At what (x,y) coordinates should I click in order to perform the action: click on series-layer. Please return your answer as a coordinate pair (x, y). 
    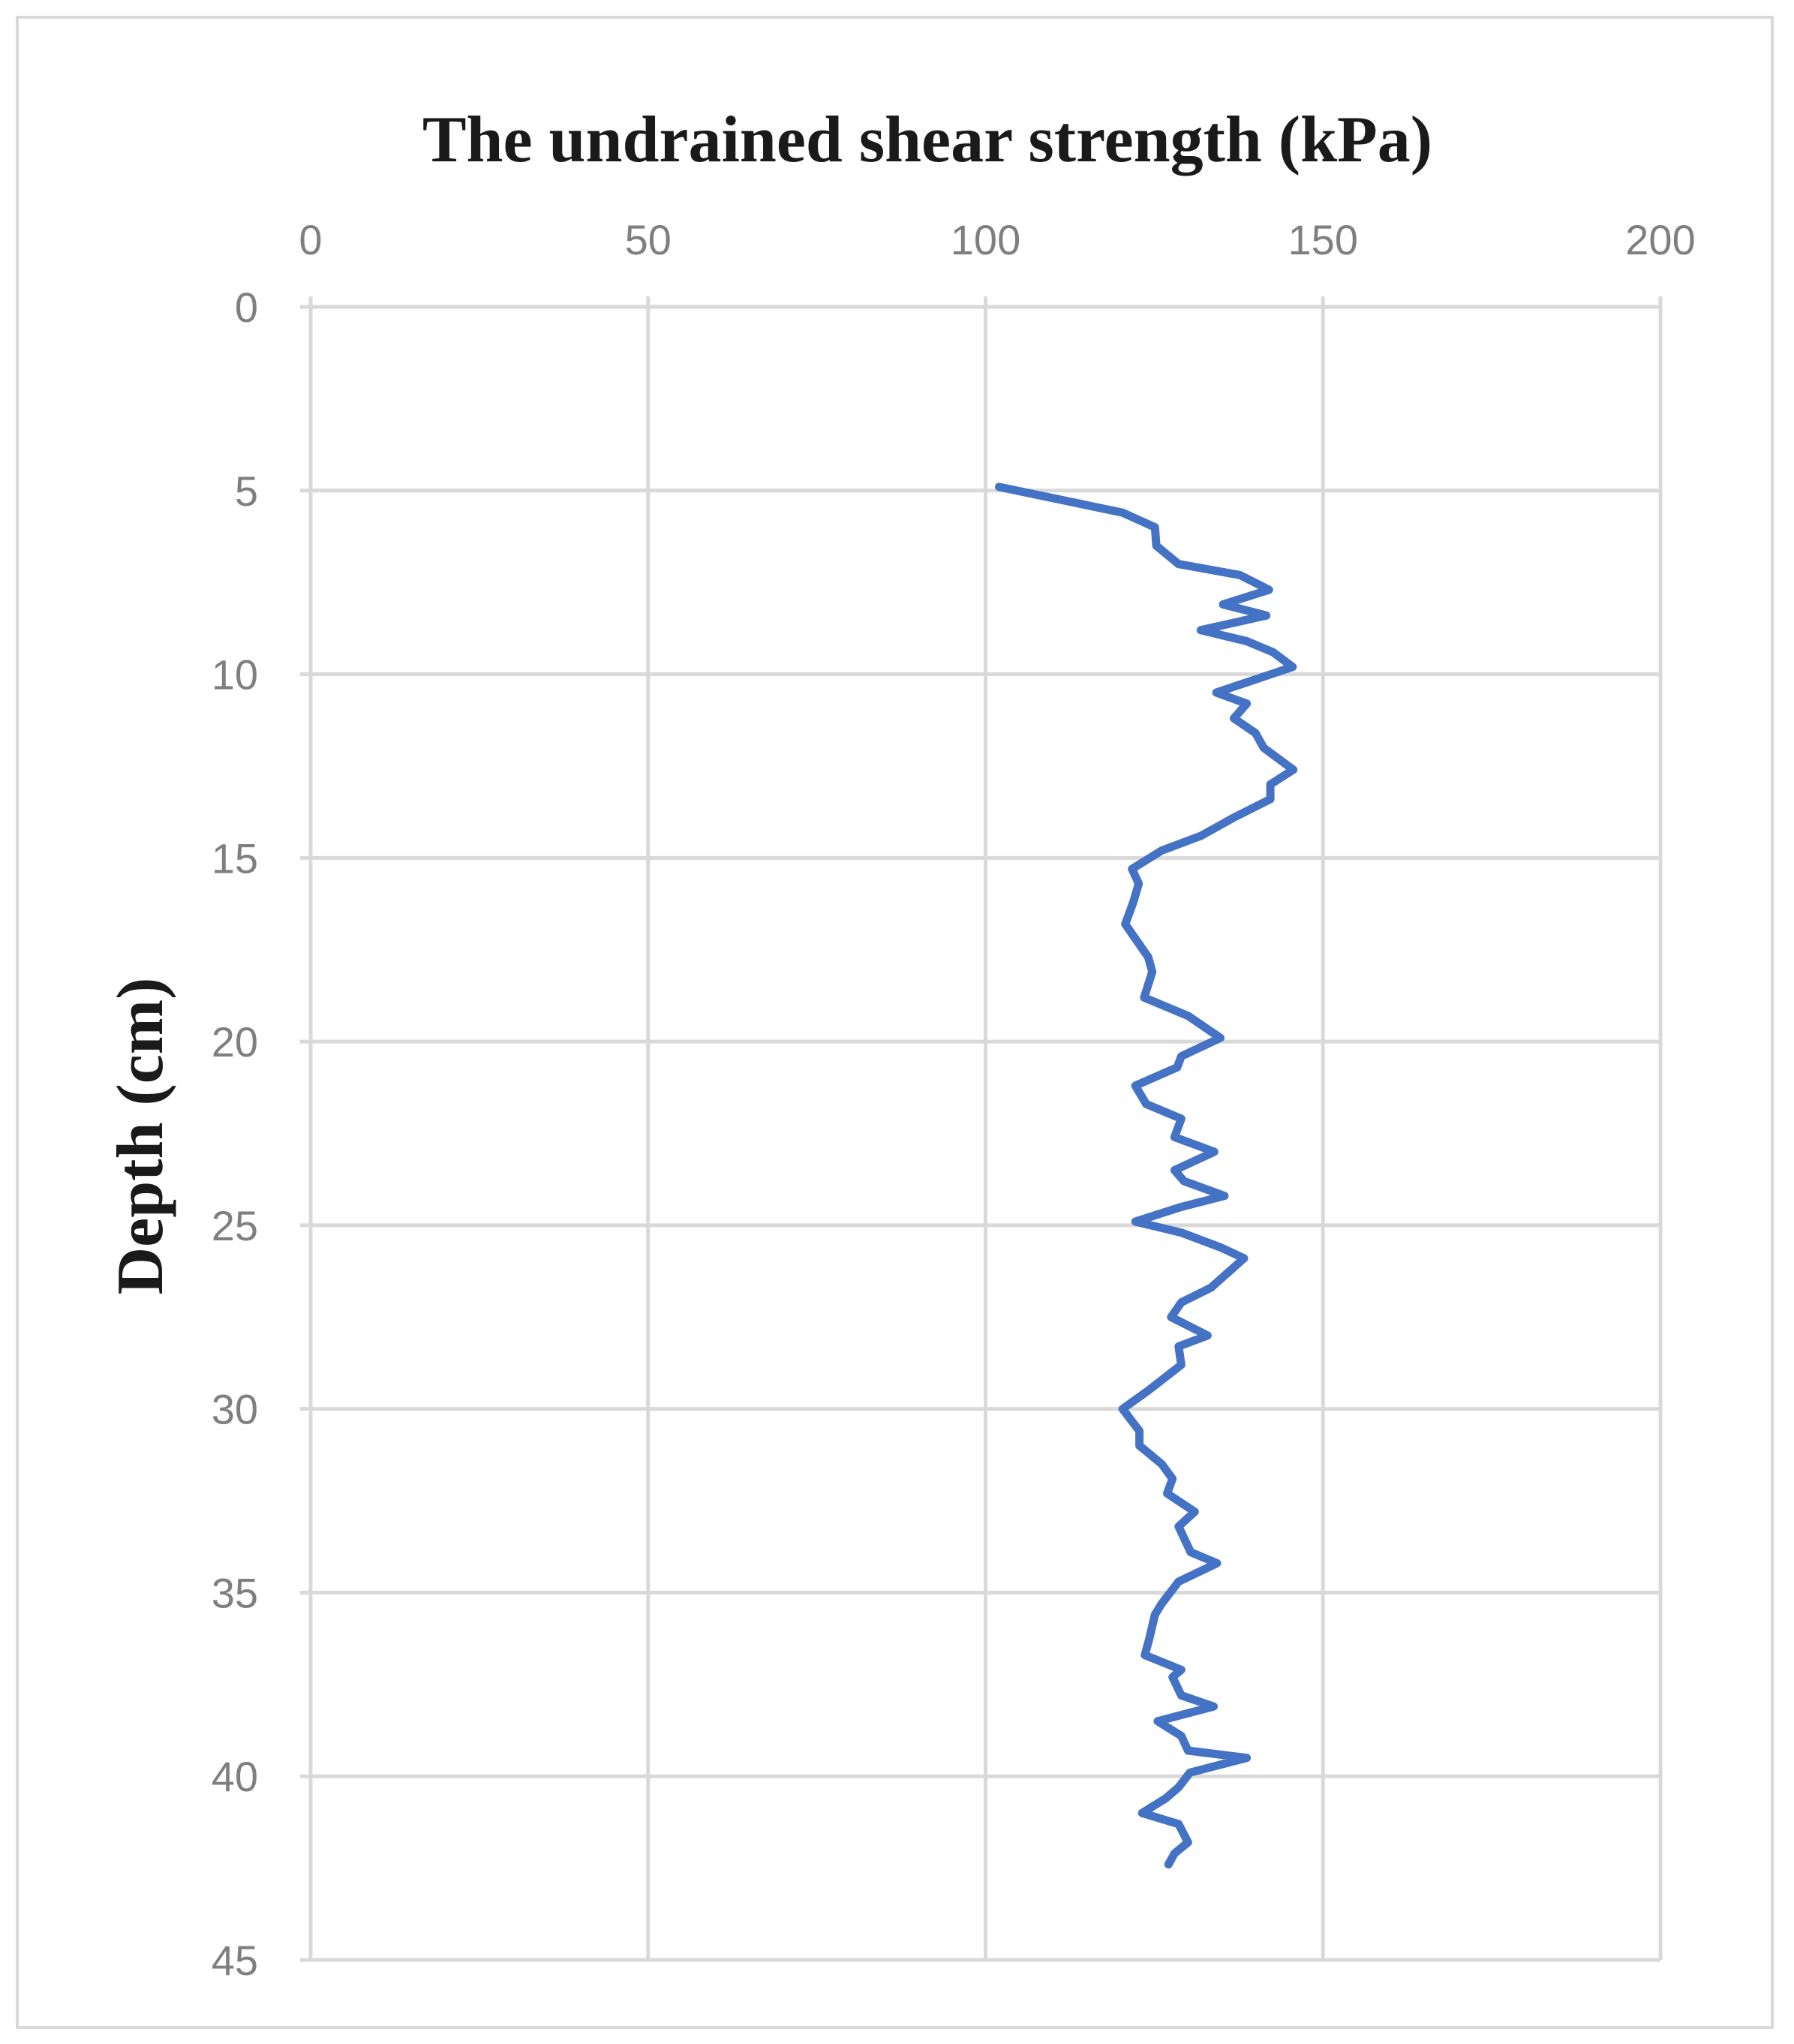
    Looking at the image, I should click on (1146, 1175).